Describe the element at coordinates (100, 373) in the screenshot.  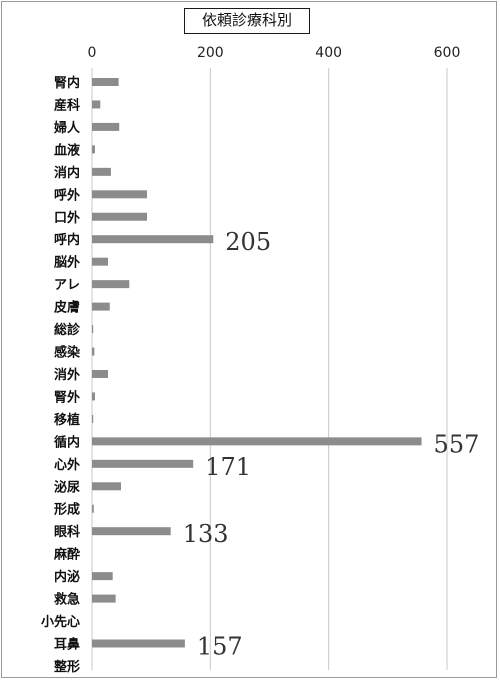
I see `bar-消外` at that location.